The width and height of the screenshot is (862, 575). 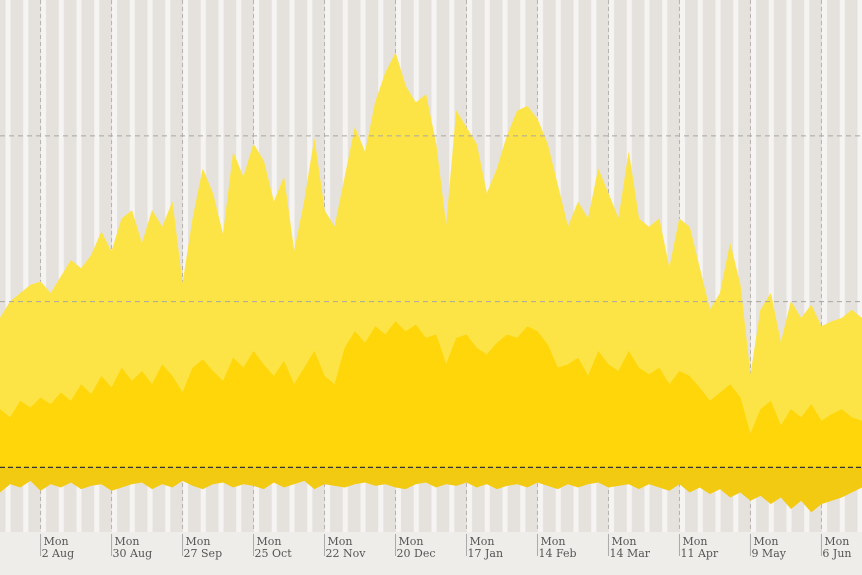 I want to click on x-tick-date: 25 Oct, so click(x=274, y=553).